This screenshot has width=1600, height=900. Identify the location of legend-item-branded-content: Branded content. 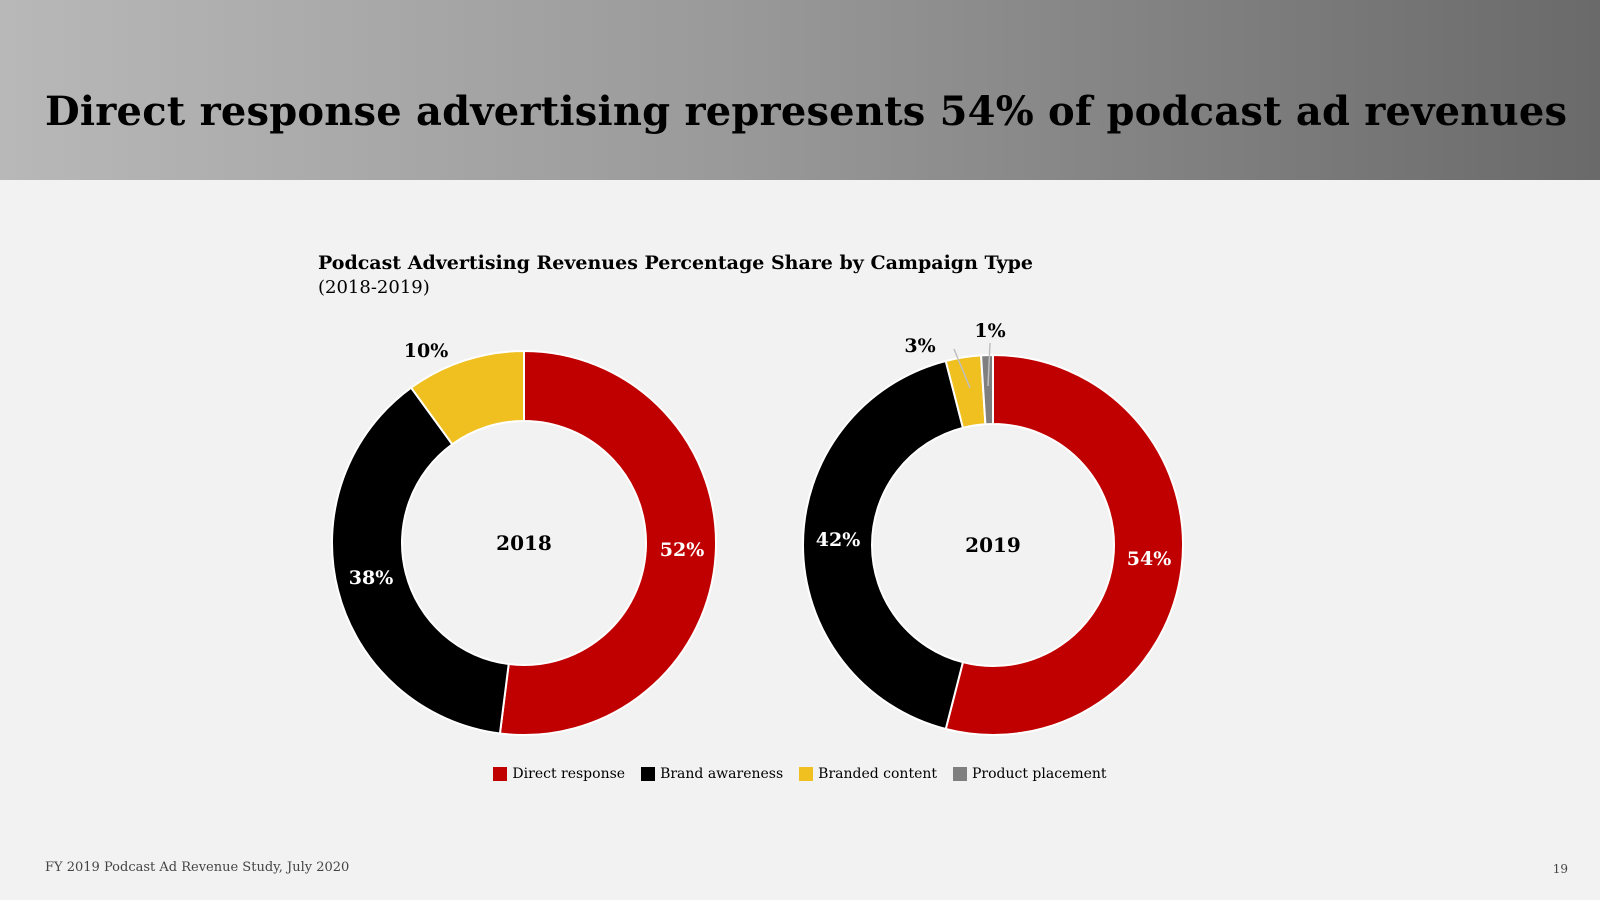
(868, 774).